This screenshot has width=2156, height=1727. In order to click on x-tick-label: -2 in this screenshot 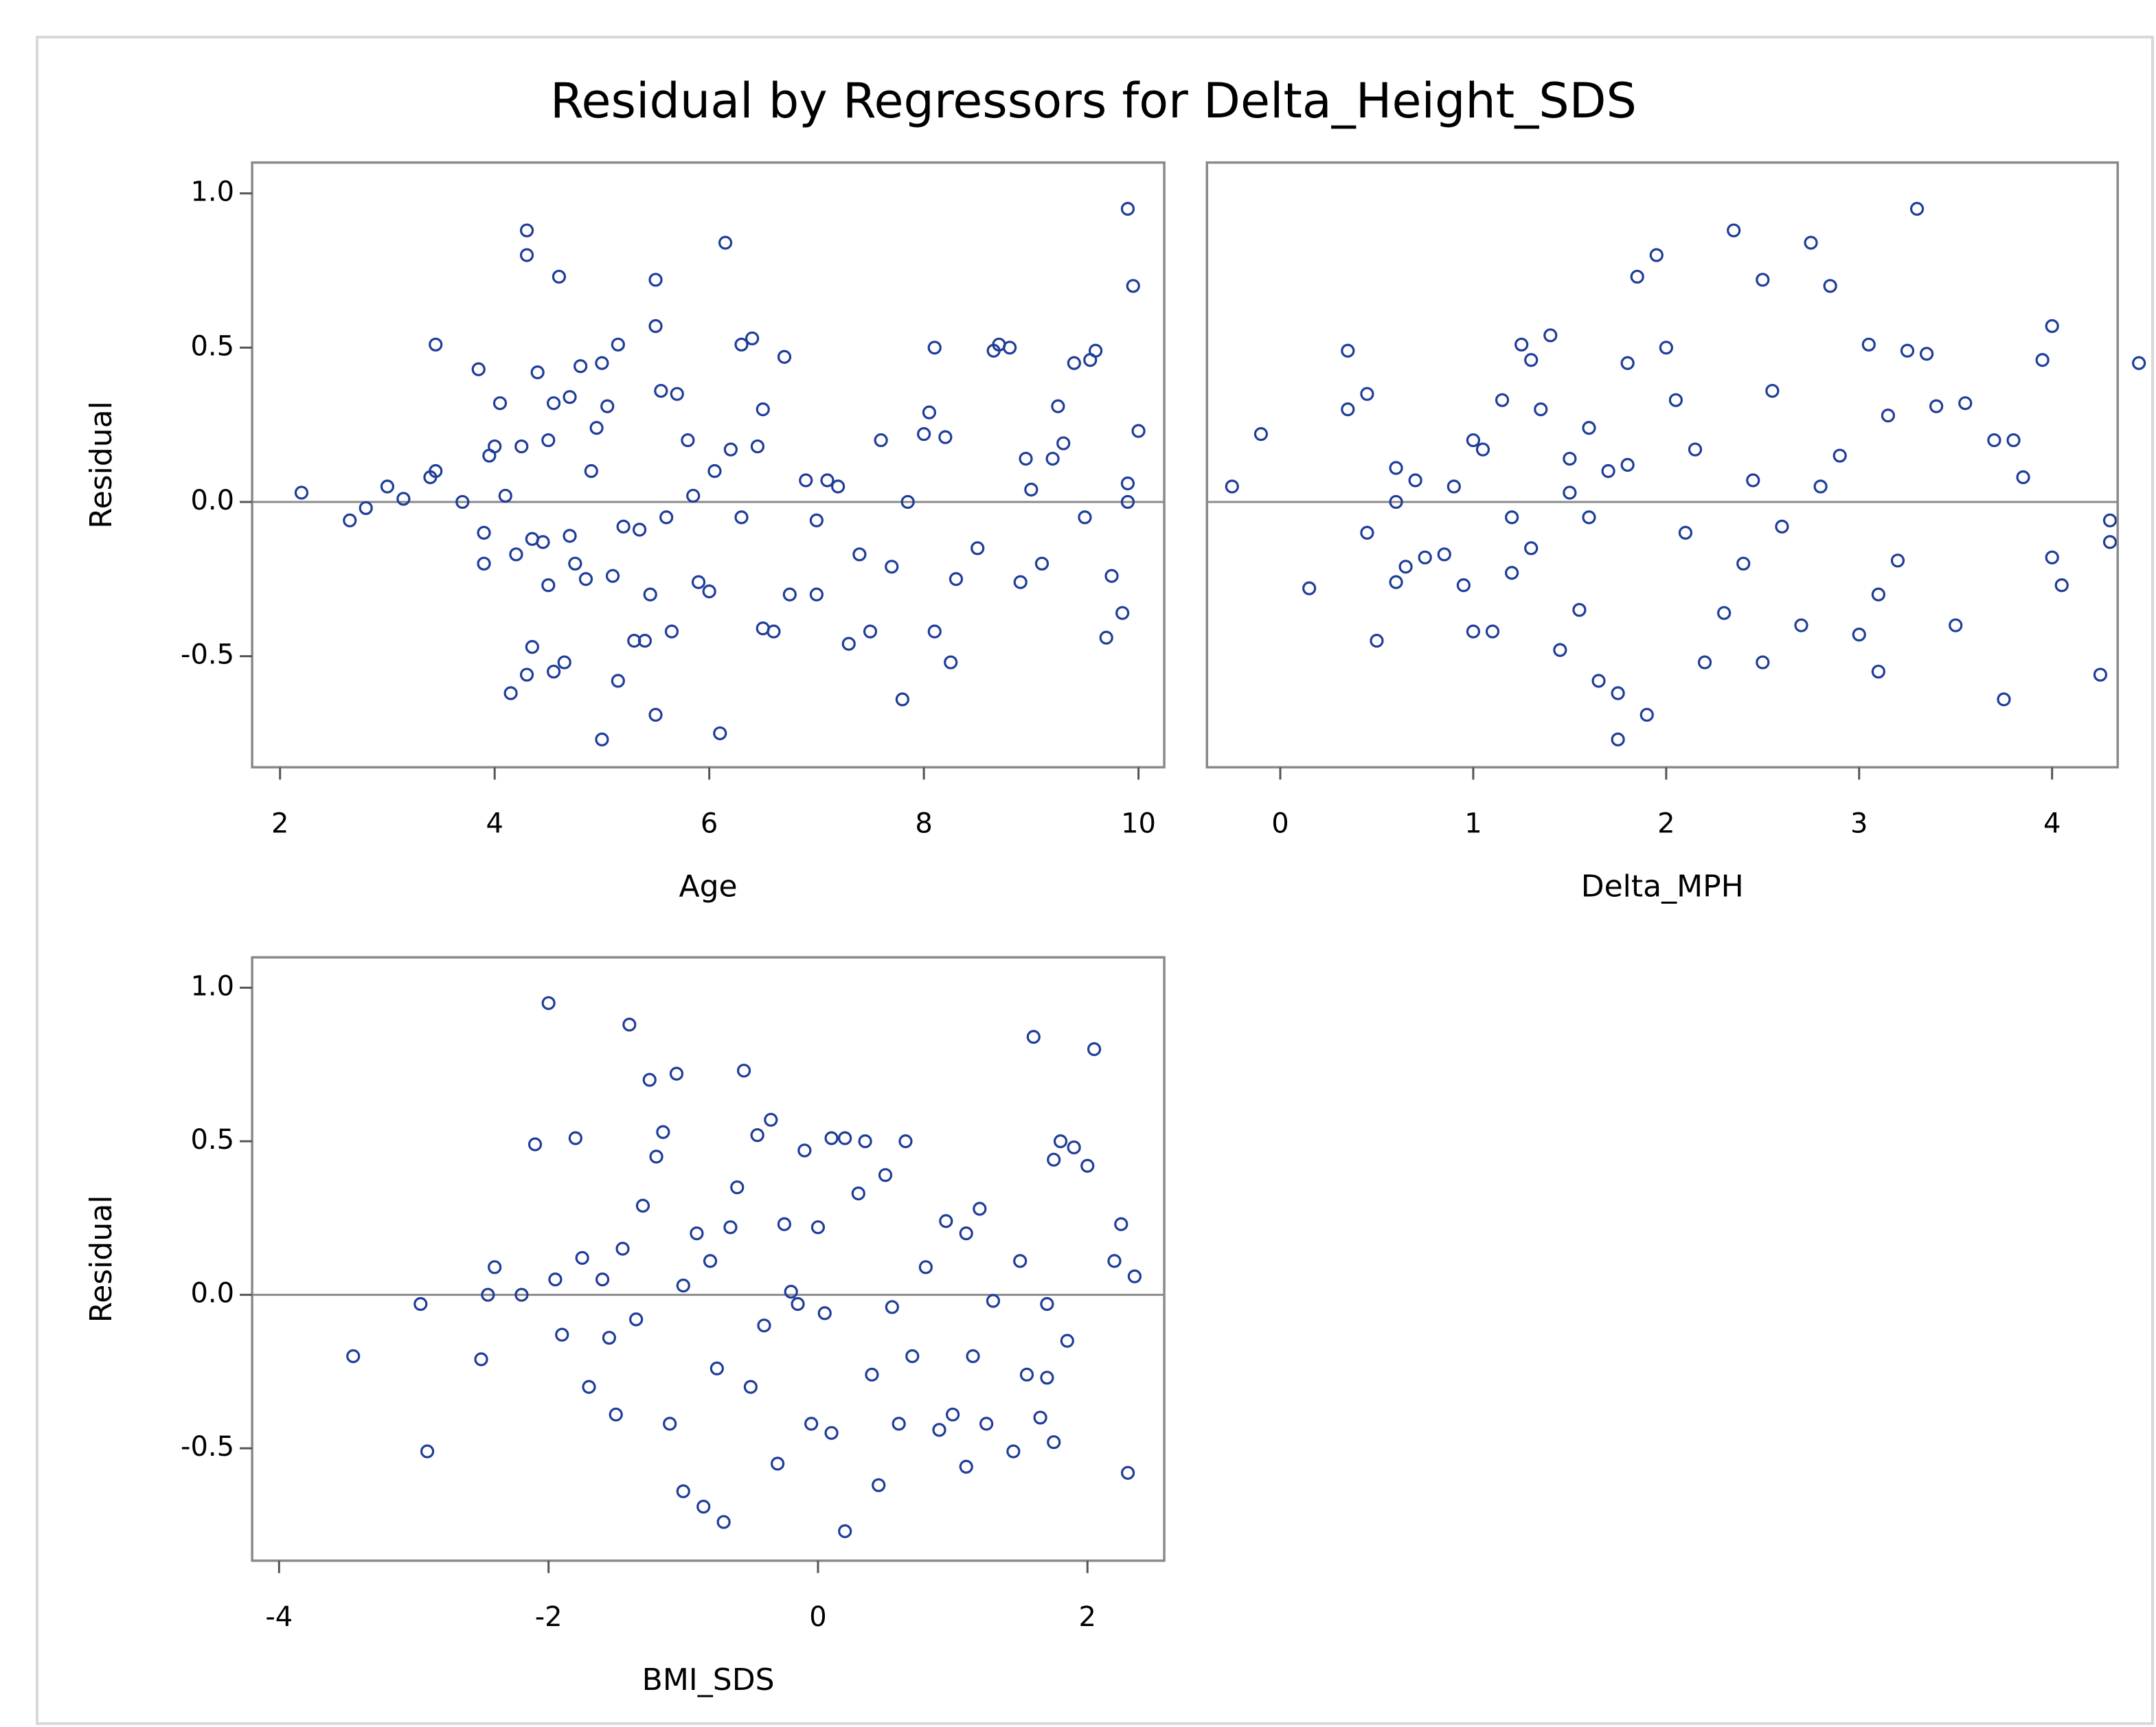, I will do `click(549, 1617)`.